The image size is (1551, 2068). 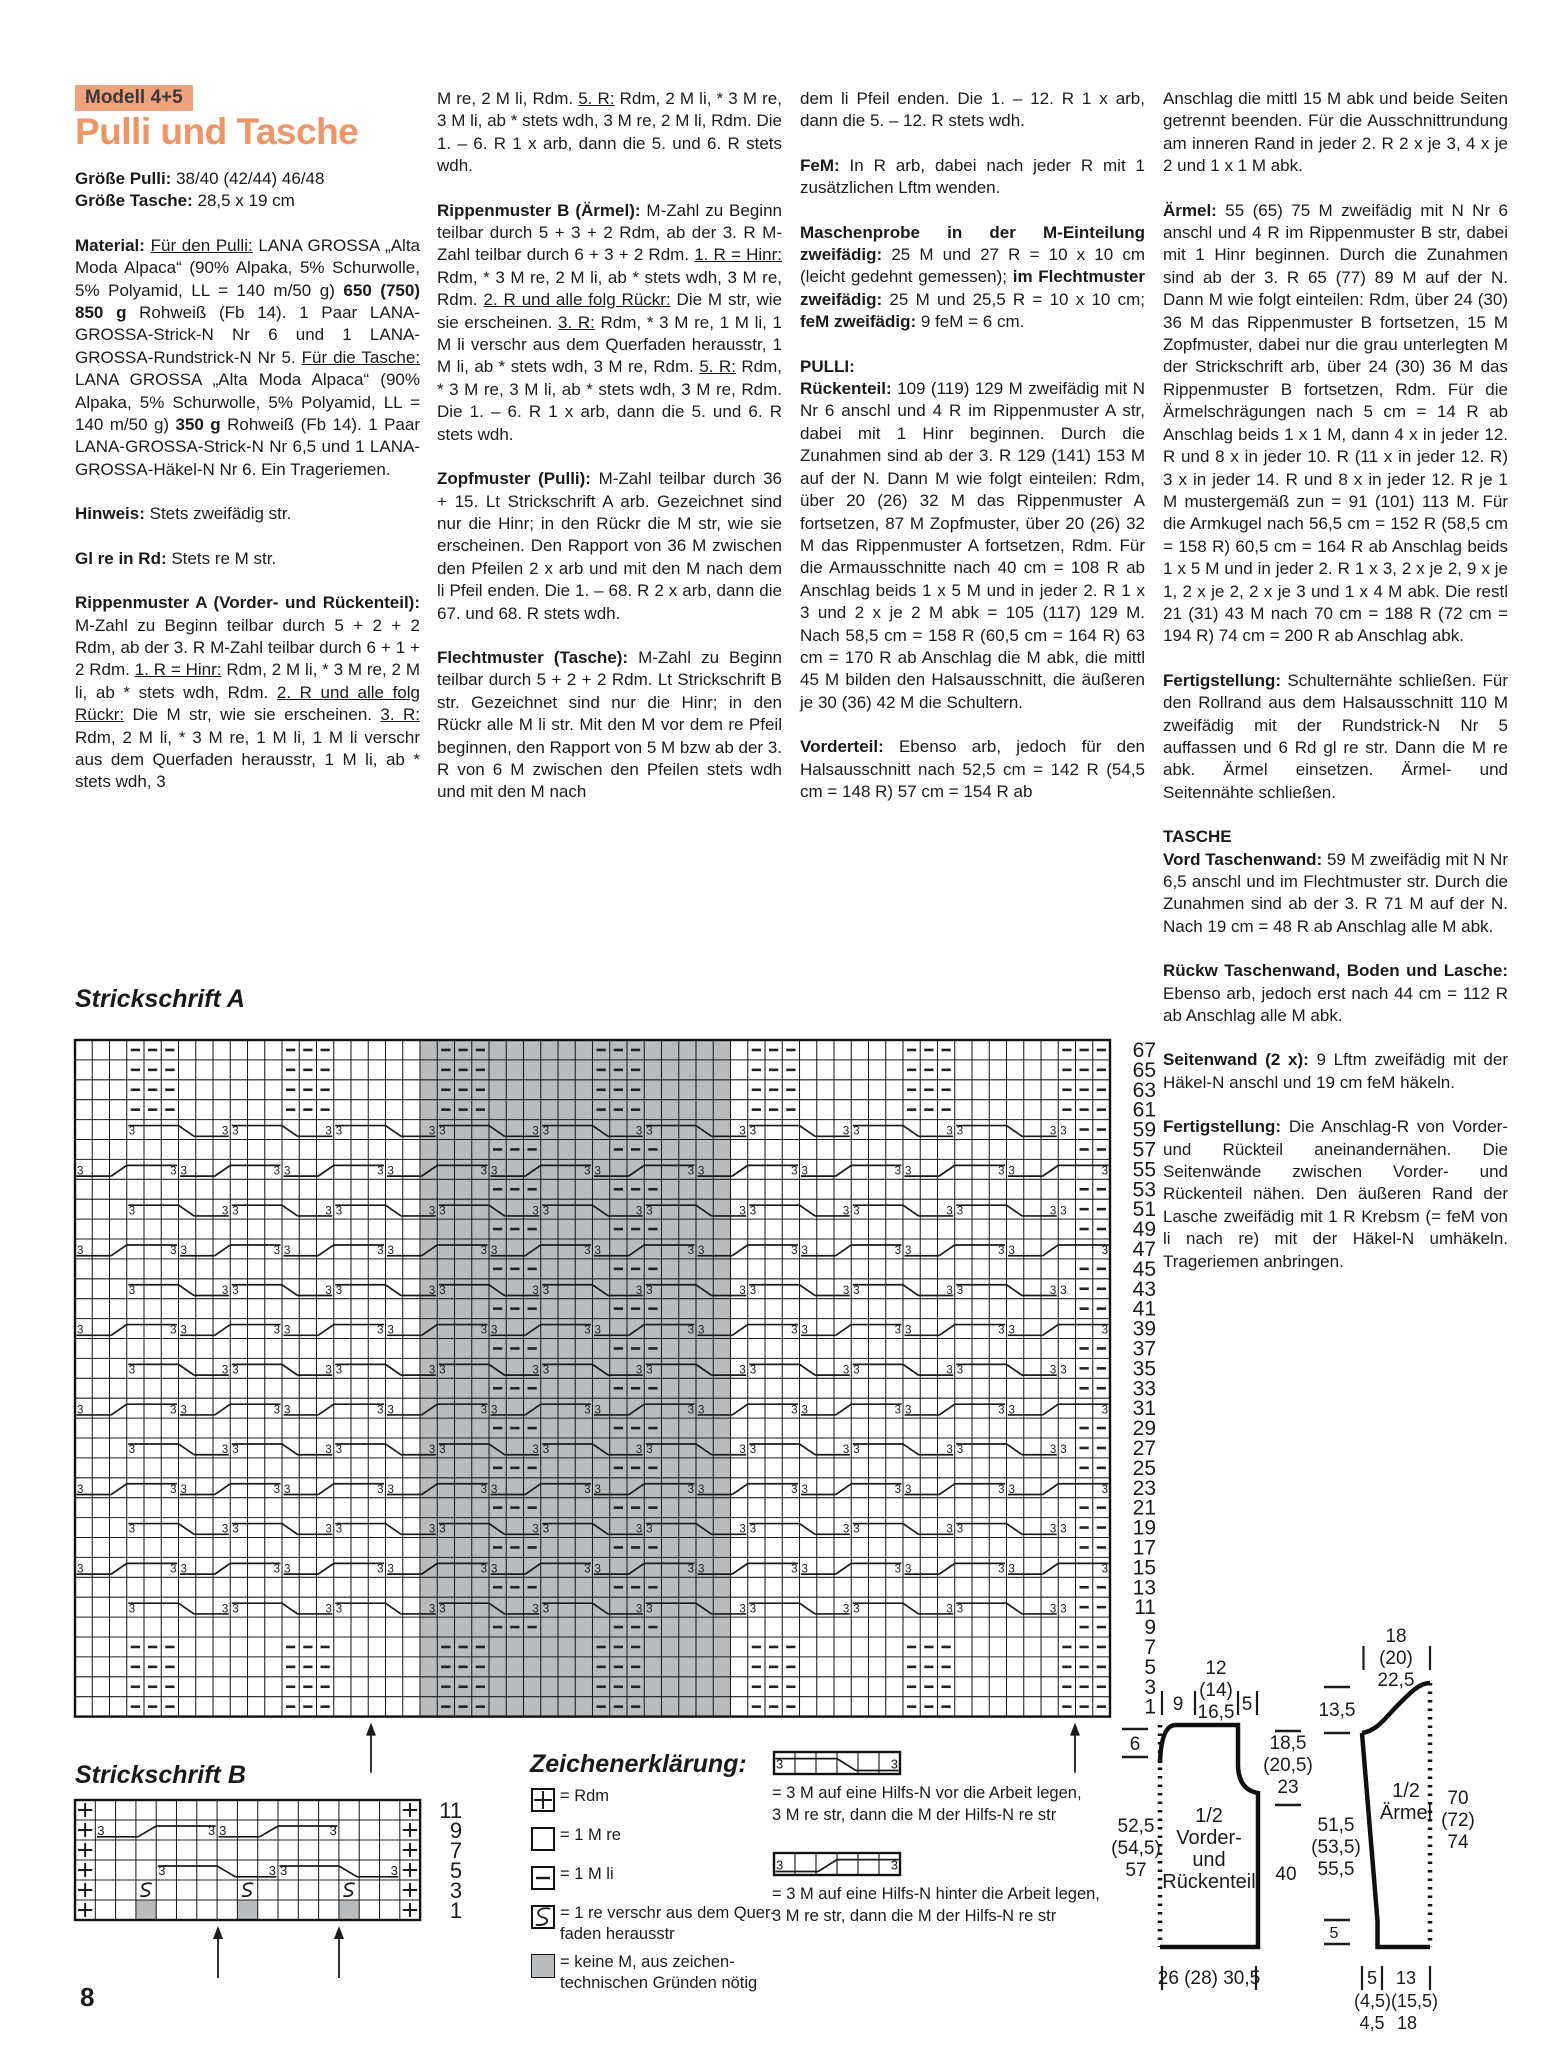 What do you see at coordinates (1337, 1710) in the screenshot?
I see `svg-text: 13,5` at bounding box center [1337, 1710].